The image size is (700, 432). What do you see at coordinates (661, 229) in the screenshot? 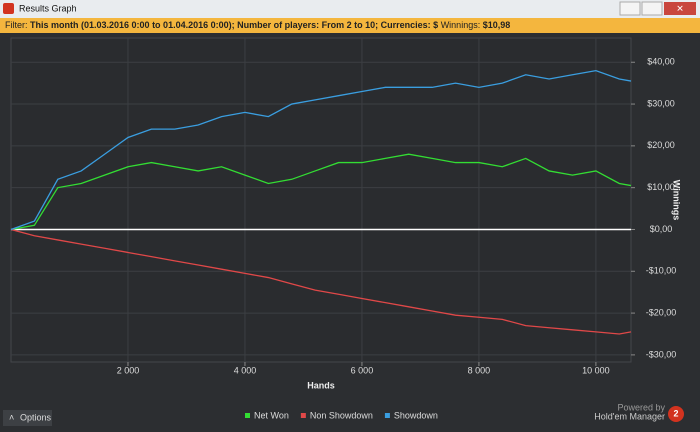
I see `y-tick-label: $0,00` at bounding box center [661, 229].